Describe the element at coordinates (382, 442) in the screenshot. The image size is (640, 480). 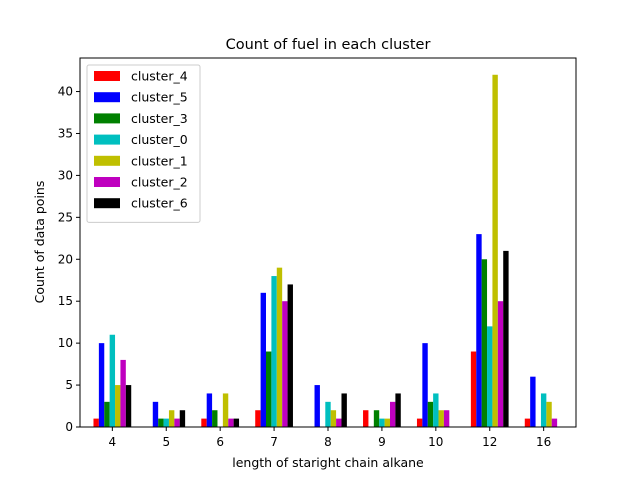
I see `x-tick-label: 9` at that location.